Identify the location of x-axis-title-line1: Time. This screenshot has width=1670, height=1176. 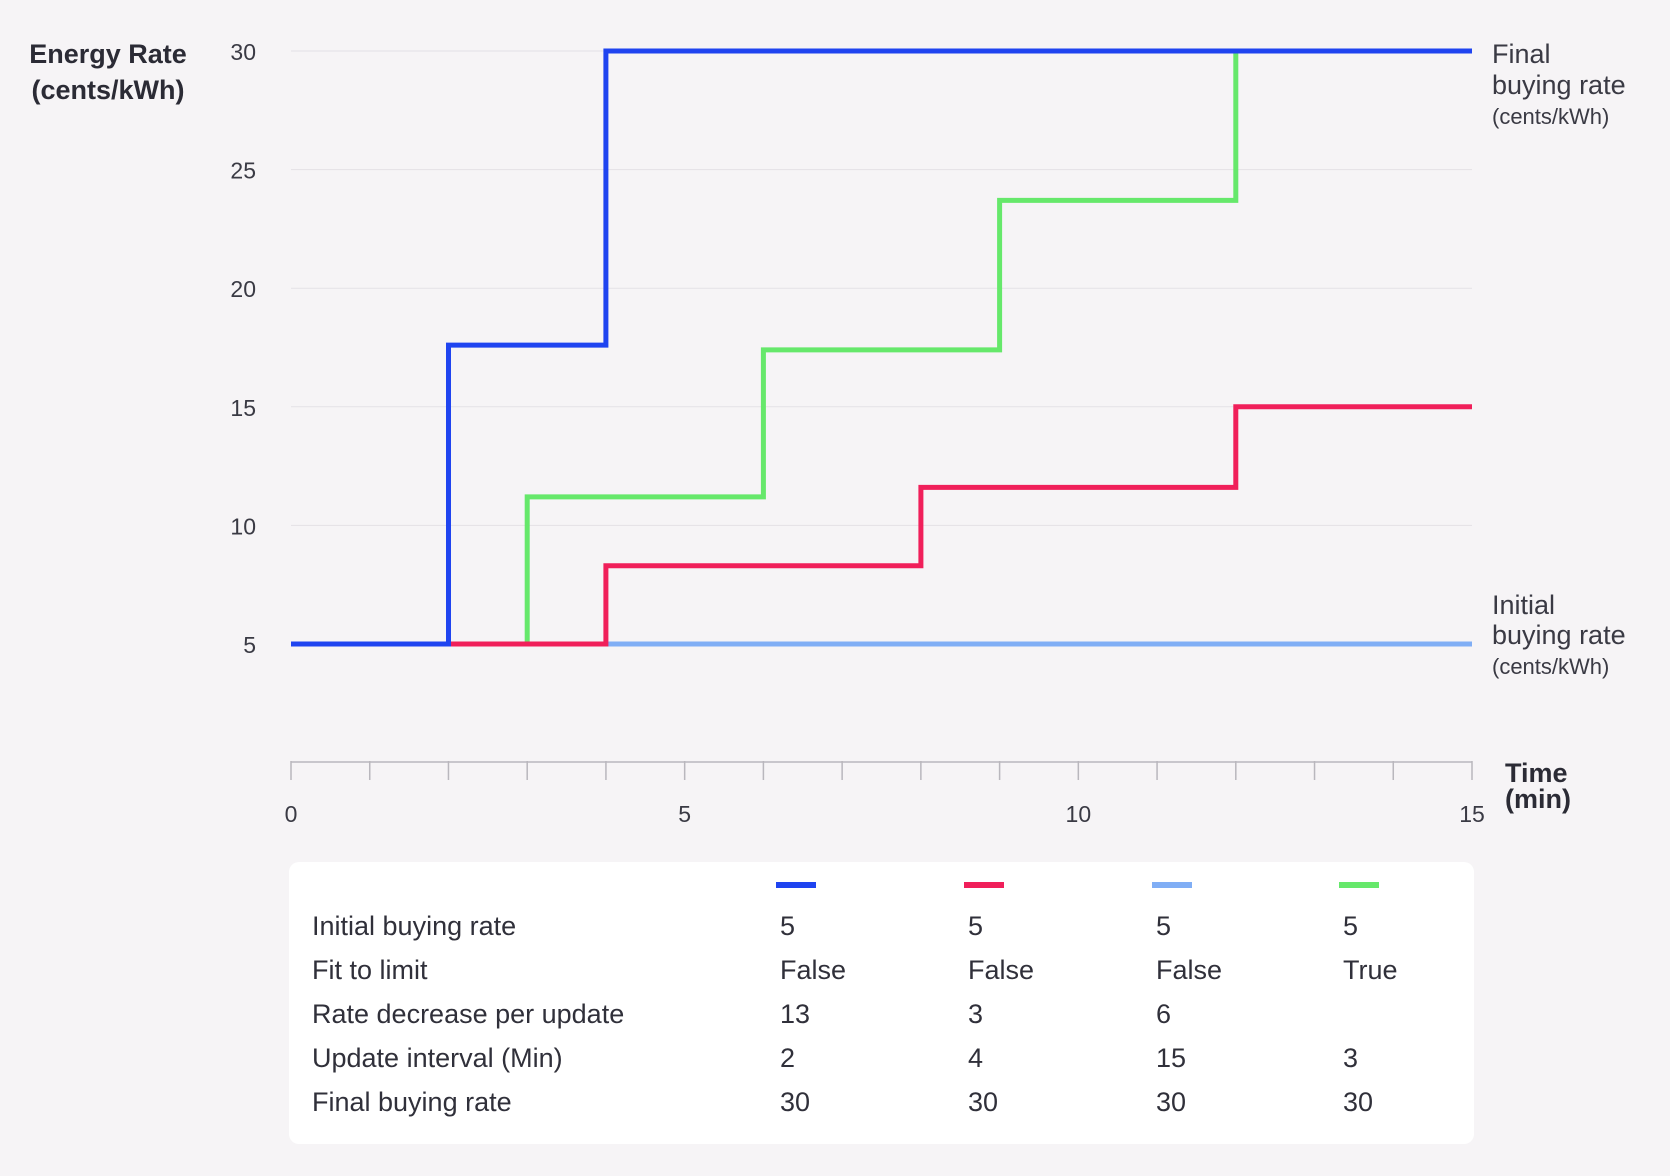
(1536, 773).